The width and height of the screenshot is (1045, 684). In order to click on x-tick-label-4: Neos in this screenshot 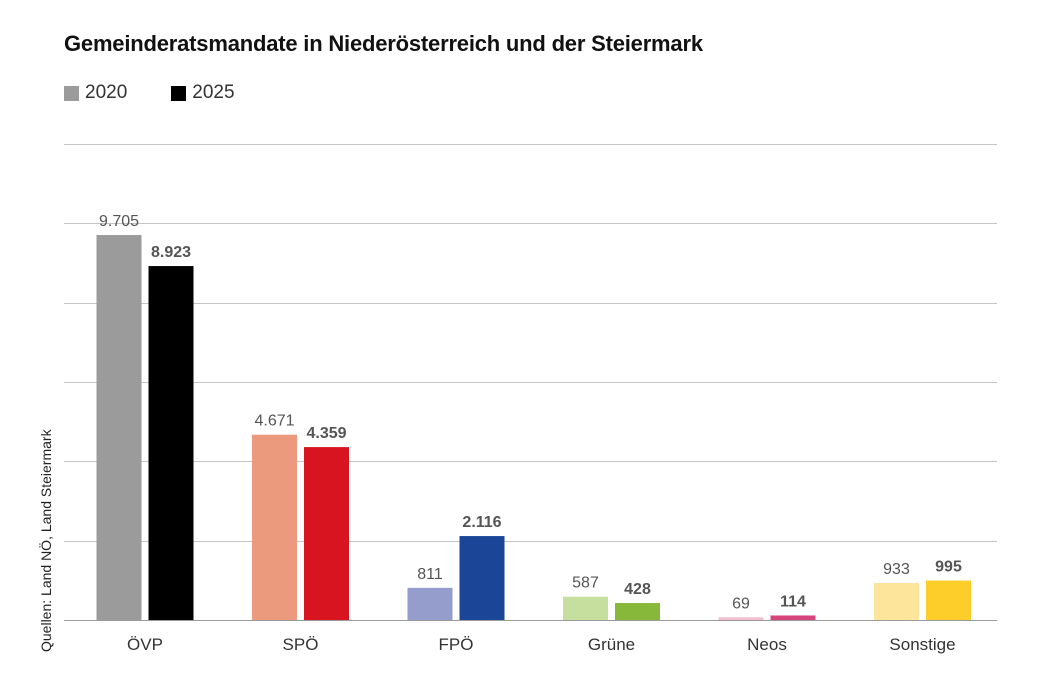, I will do `click(767, 644)`.